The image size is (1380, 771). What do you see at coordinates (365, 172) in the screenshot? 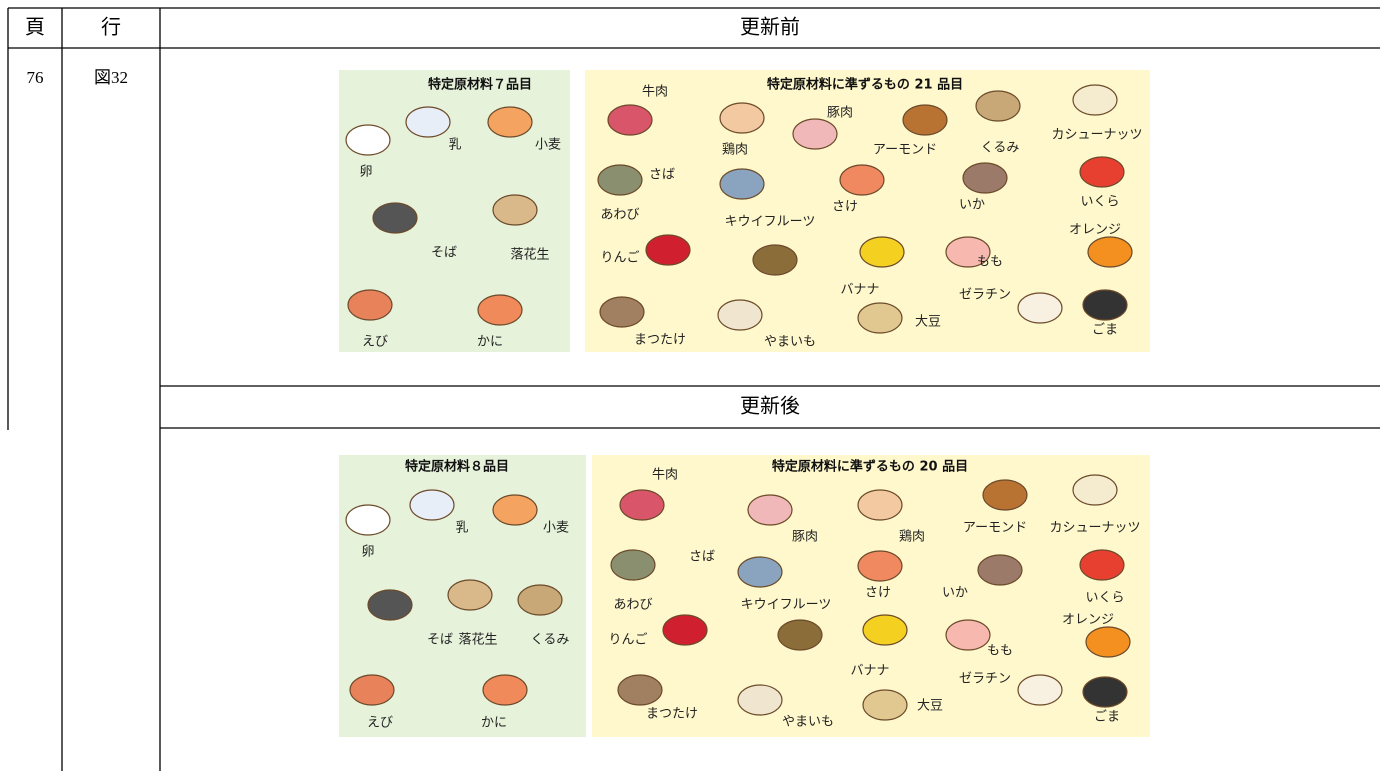
I see `food-label: 卵` at bounding box center [365, 172].